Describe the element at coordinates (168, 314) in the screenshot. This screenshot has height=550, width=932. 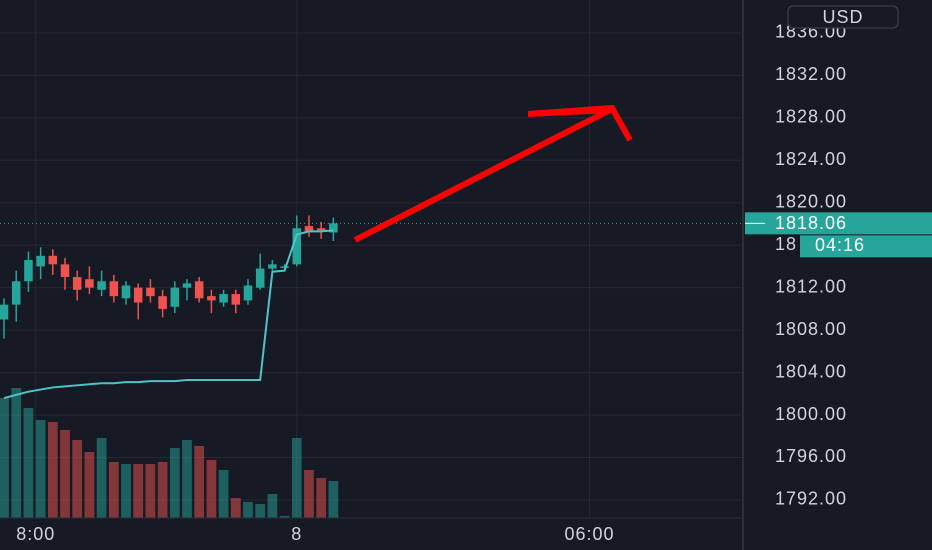
I see `average-line` at that location.